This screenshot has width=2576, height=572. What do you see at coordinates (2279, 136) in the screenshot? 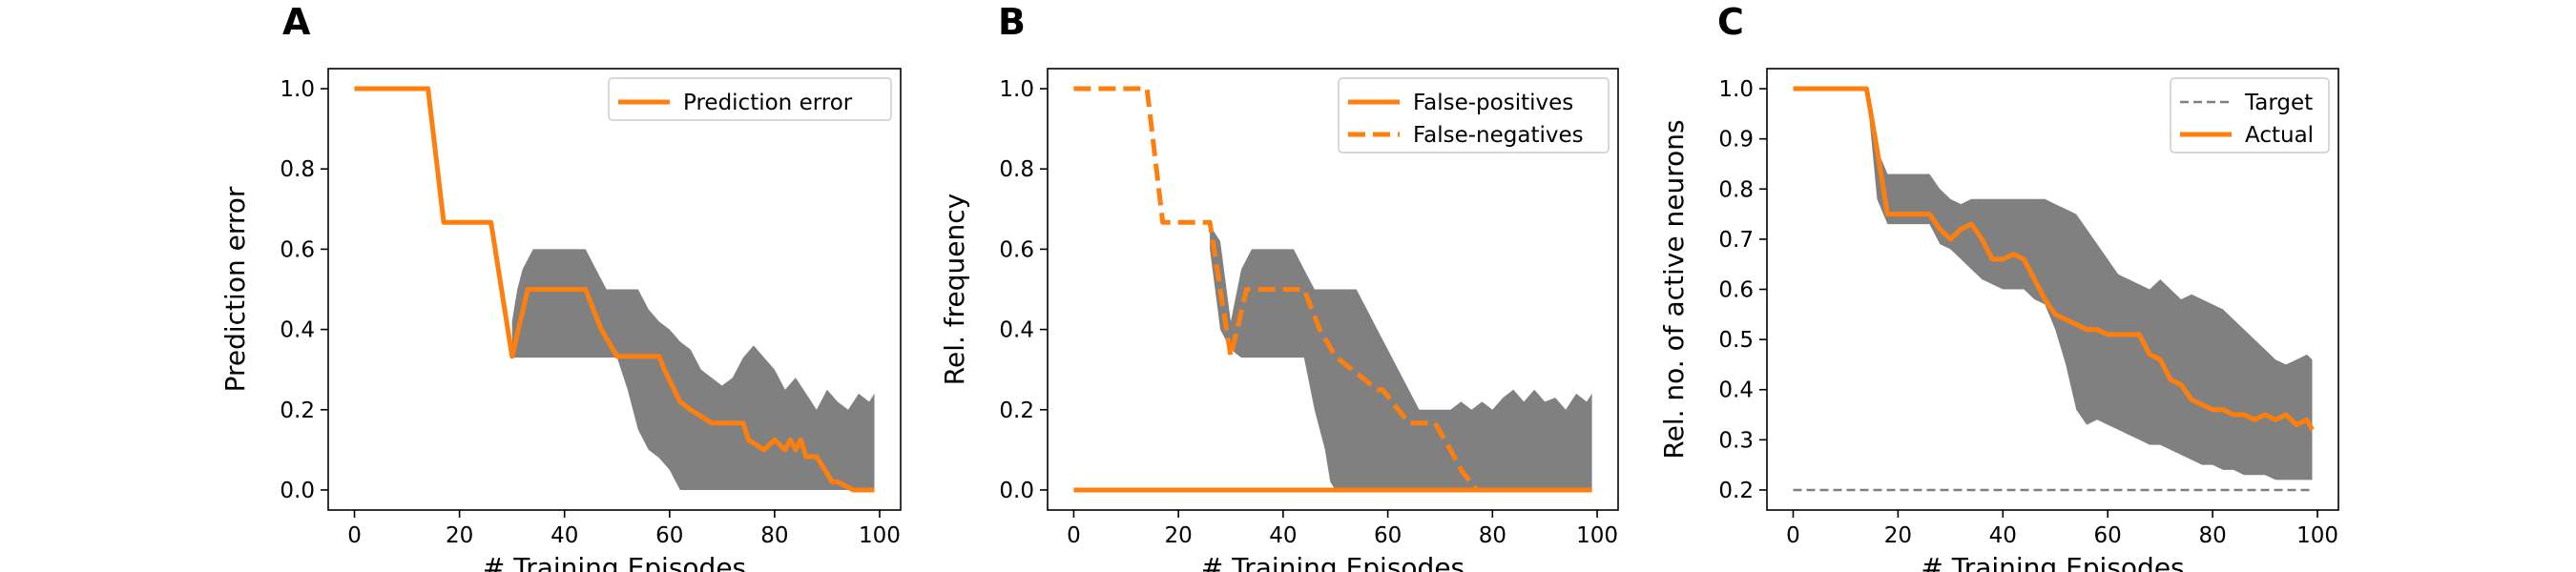
I see `legend-label: Actual` at bounding box center [2279, 136].